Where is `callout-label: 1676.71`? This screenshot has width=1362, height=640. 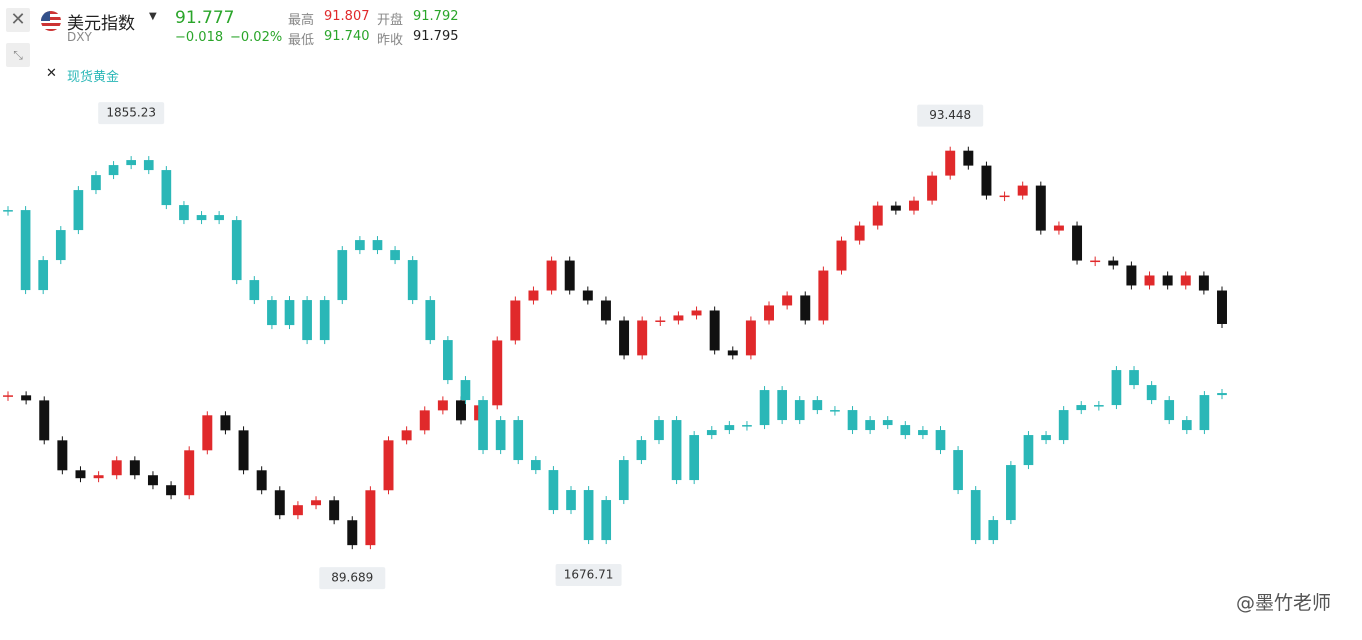 callout-label: 1676.71 is located at coordinates (589, 575).